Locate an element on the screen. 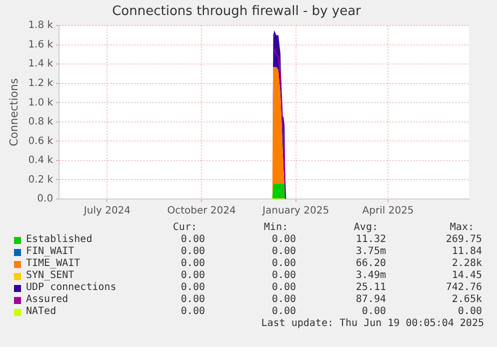 This screenshot has height=347, width=497. y-axis-title: Connections is located at coordinates (13, 112).